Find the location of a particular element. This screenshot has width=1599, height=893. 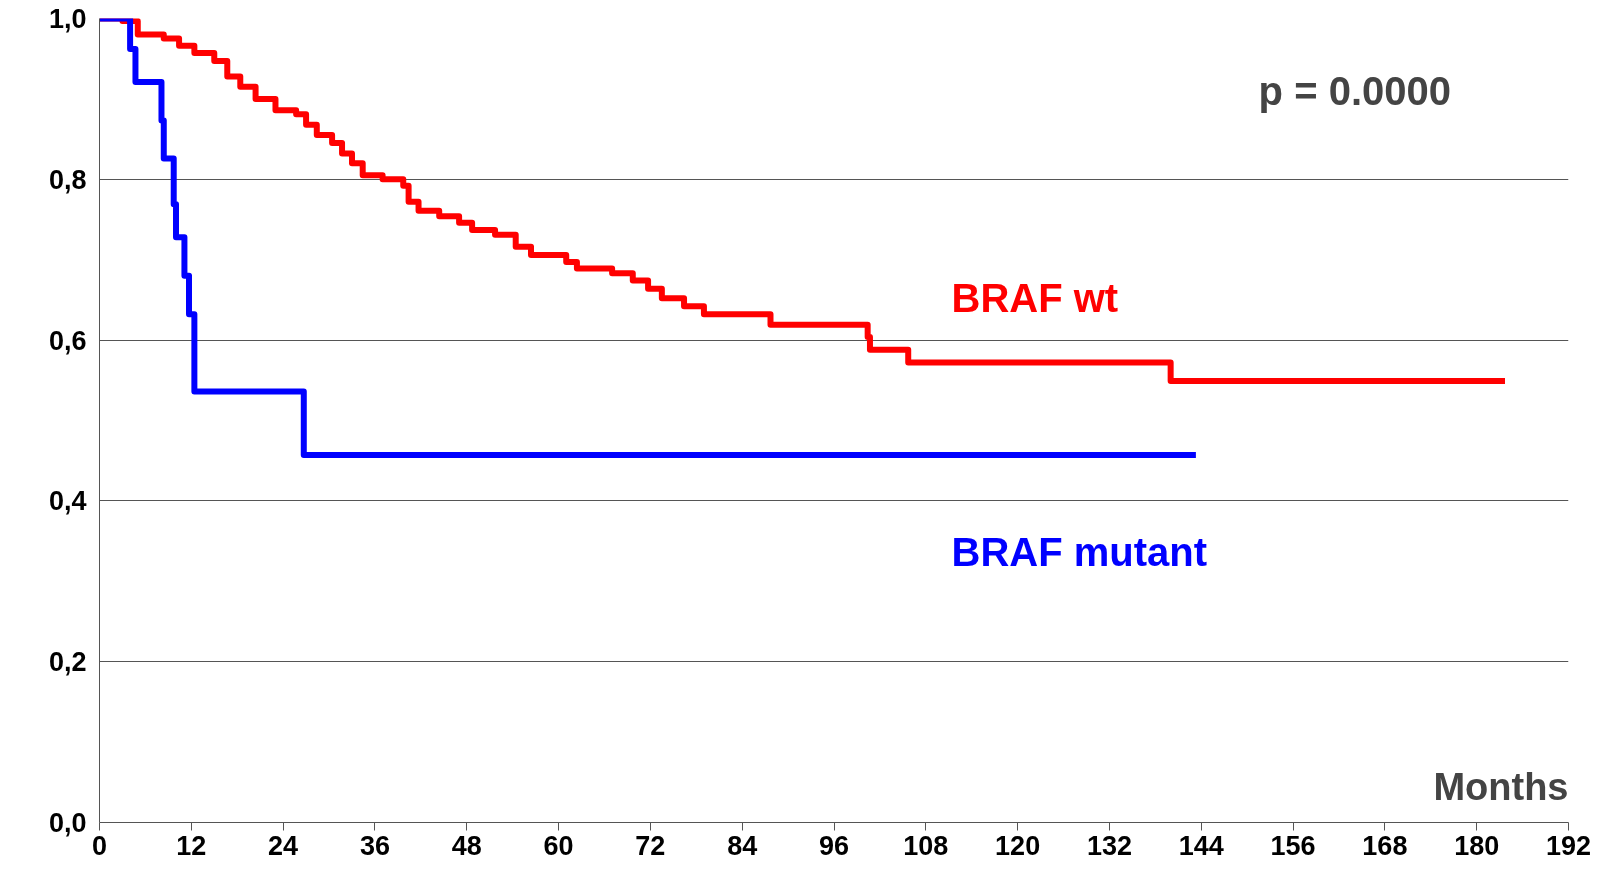

x-tick-label: 12 is located at coordinates (191, 845).